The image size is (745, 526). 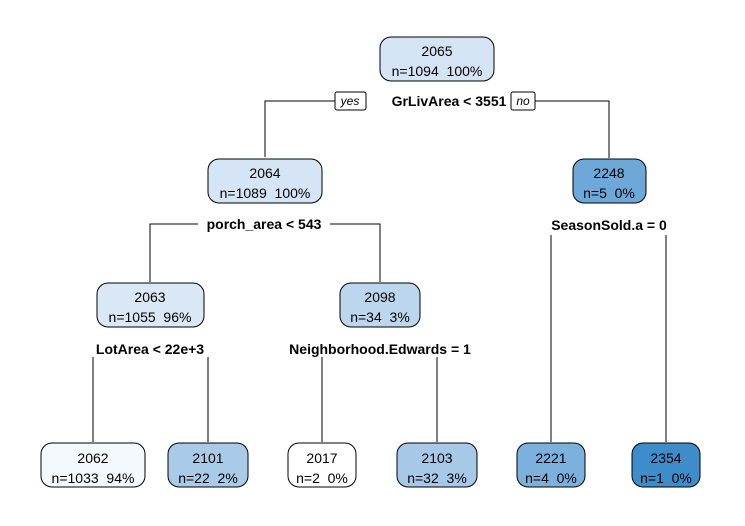 I want to click on leaf-3: 2017 n=2 0%, so click(x=322, y=465).